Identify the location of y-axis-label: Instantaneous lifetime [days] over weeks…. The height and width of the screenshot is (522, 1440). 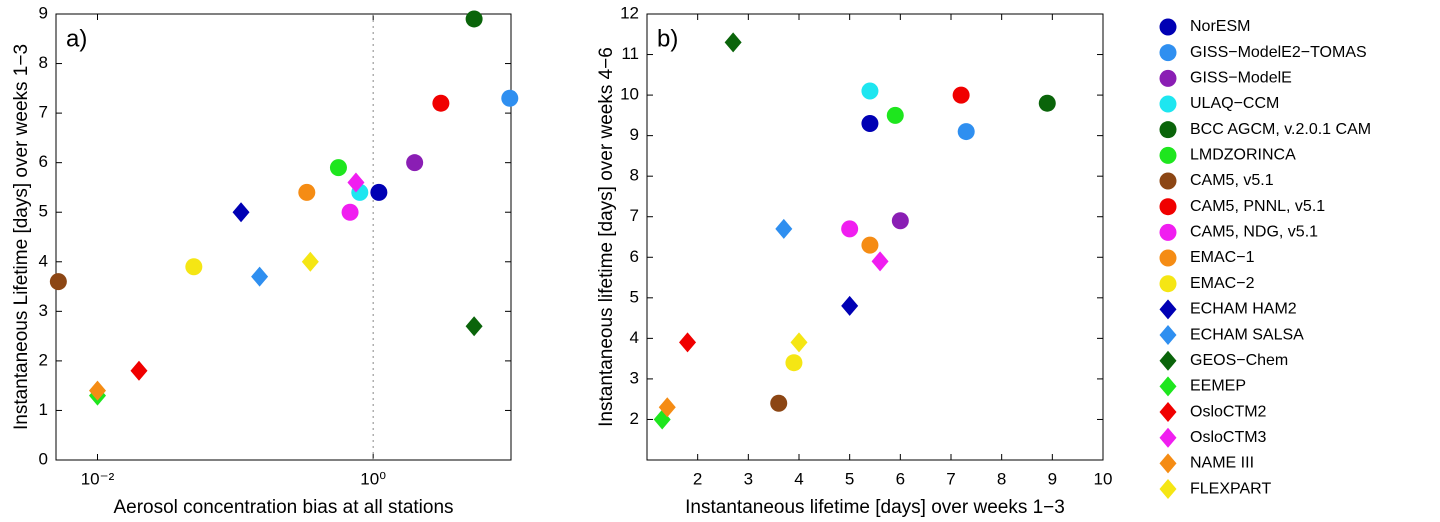
(606, 237).